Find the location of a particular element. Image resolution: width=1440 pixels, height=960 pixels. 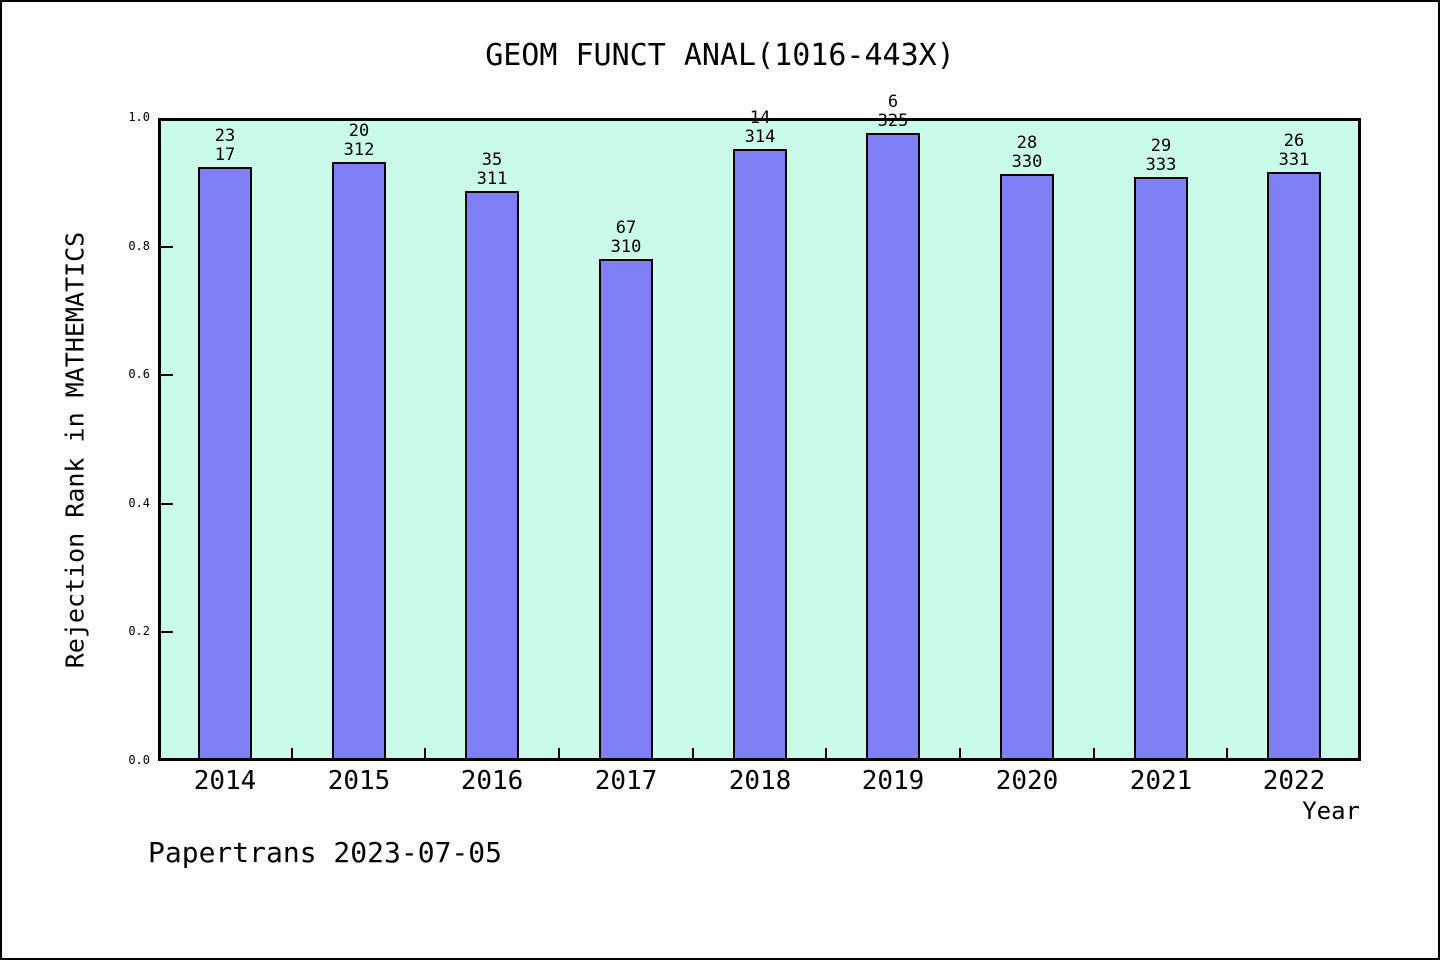

bar-2018 is located at coordinates (760, 455).